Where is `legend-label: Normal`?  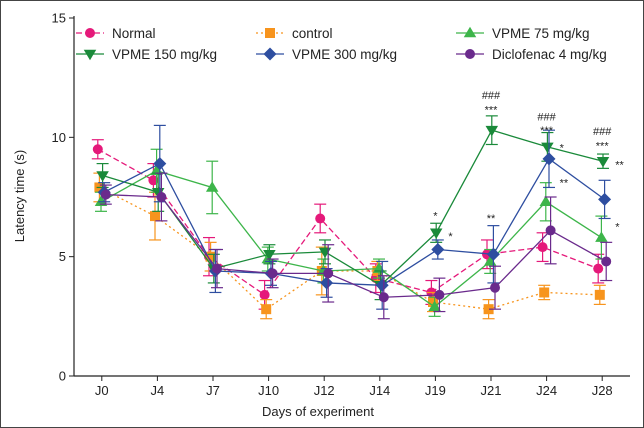 legend-label: Normal is located at coordinates (134, 33).